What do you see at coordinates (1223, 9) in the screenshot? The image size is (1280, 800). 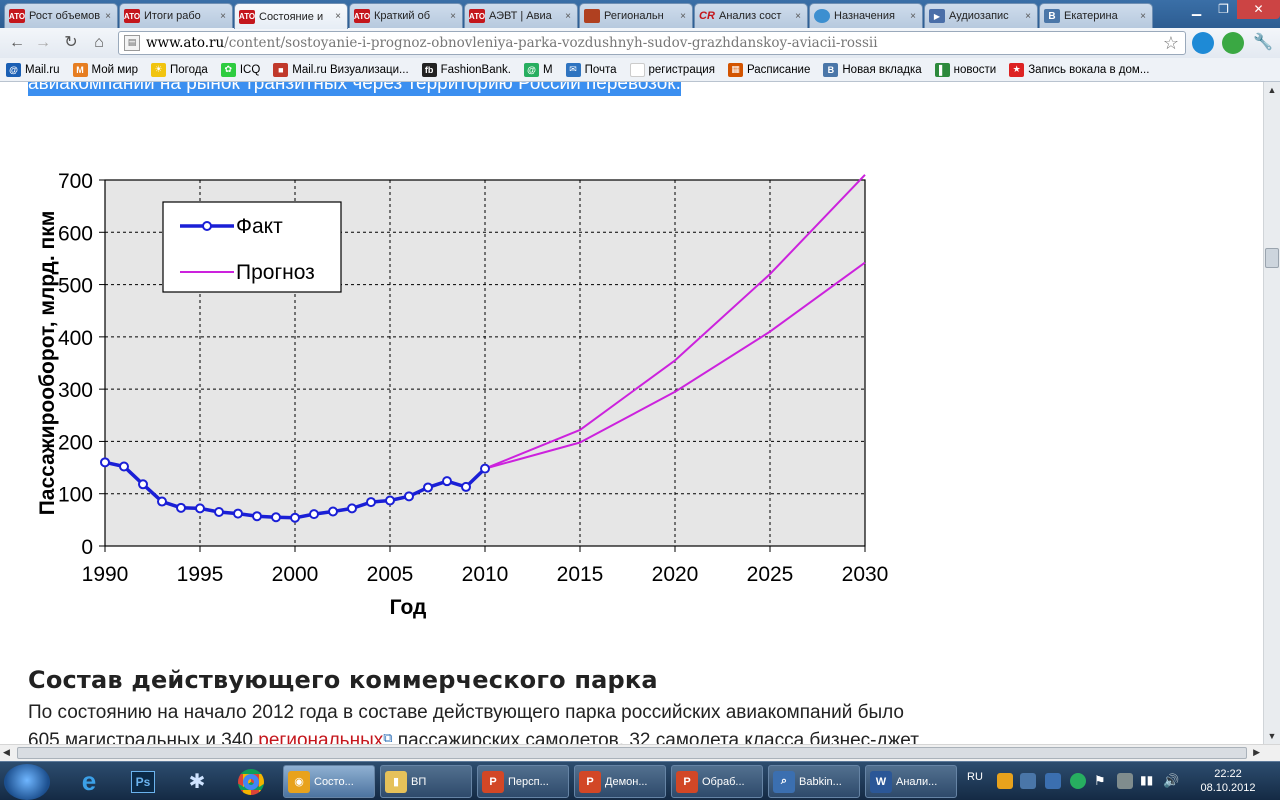 I see `restore-icon: ❐` at bounding box center [1223, 9].